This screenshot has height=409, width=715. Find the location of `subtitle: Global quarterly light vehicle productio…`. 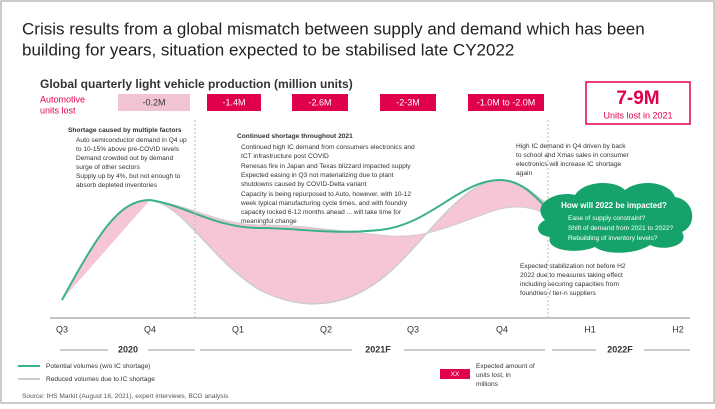

subtitle: Global quarterly light vehicle productio… is located at coordinates (196, 84).